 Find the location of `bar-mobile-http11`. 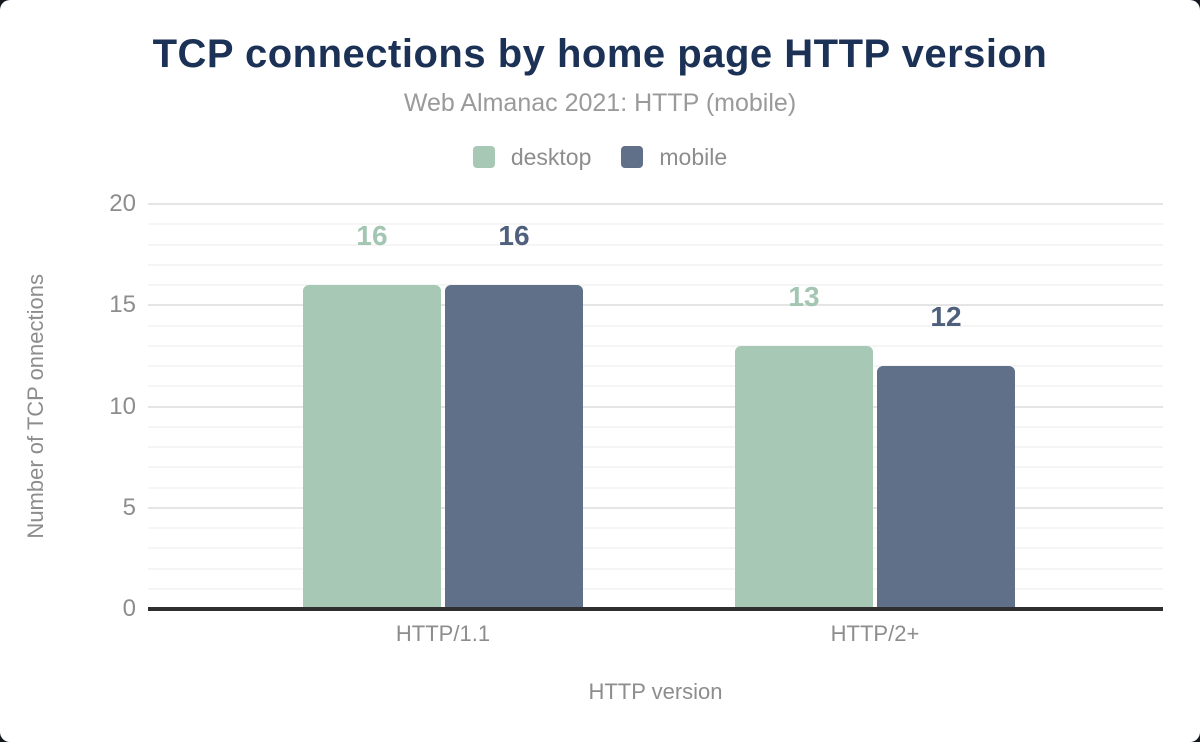

bar-mobile-http11 is located at coordinates (514, 447).